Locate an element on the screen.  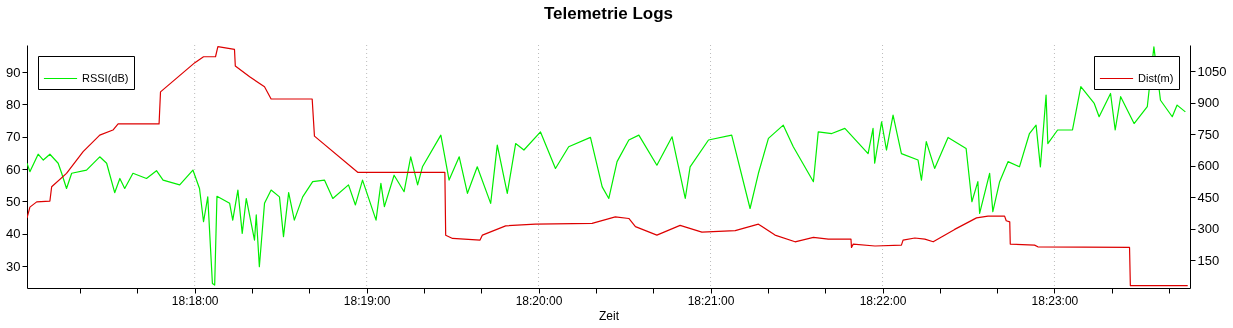
y-tick-label: 50 is located at coordinates (13, 201).